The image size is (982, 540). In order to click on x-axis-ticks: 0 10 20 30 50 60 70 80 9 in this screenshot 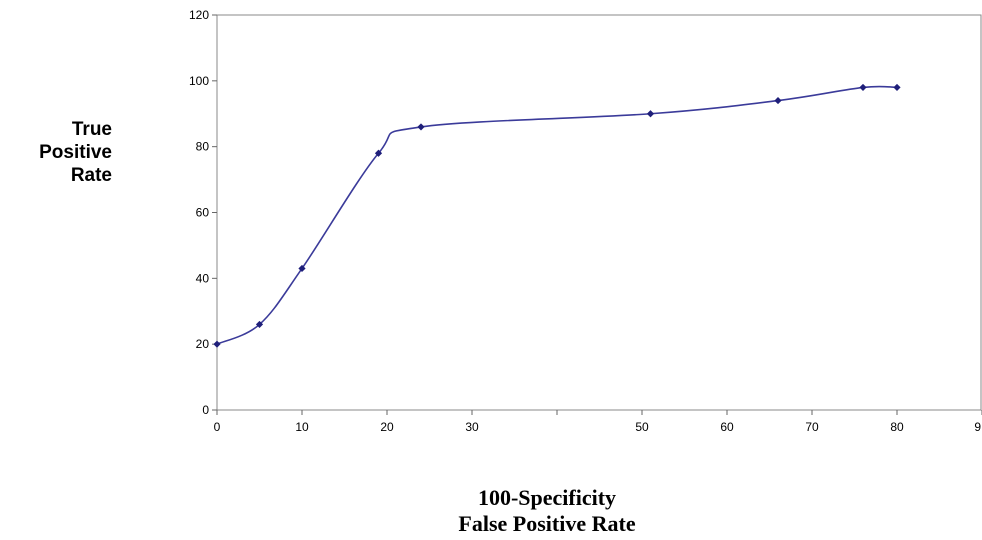, I will do `click(598, 422)`.